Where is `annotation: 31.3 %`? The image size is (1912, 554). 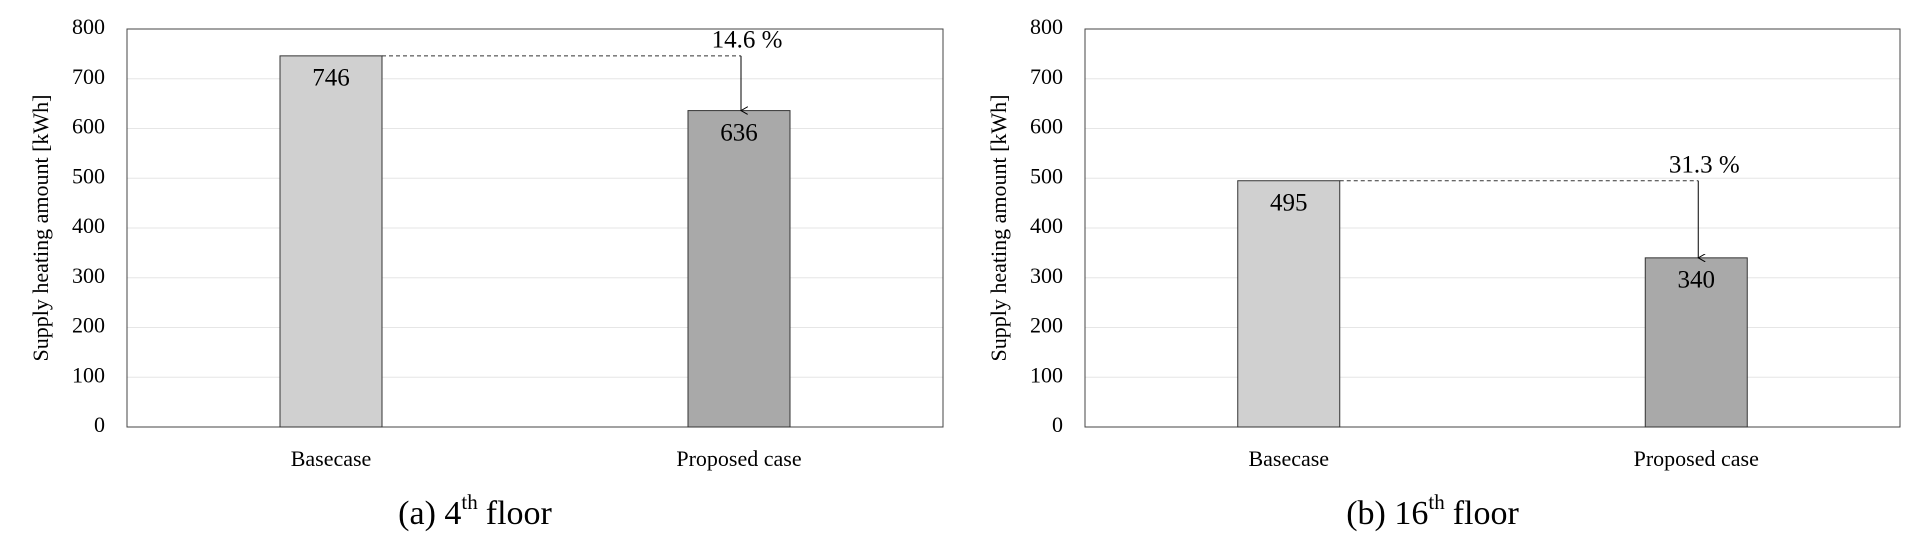 annotation: 31.3 % is located at coordinates (1704, 164).